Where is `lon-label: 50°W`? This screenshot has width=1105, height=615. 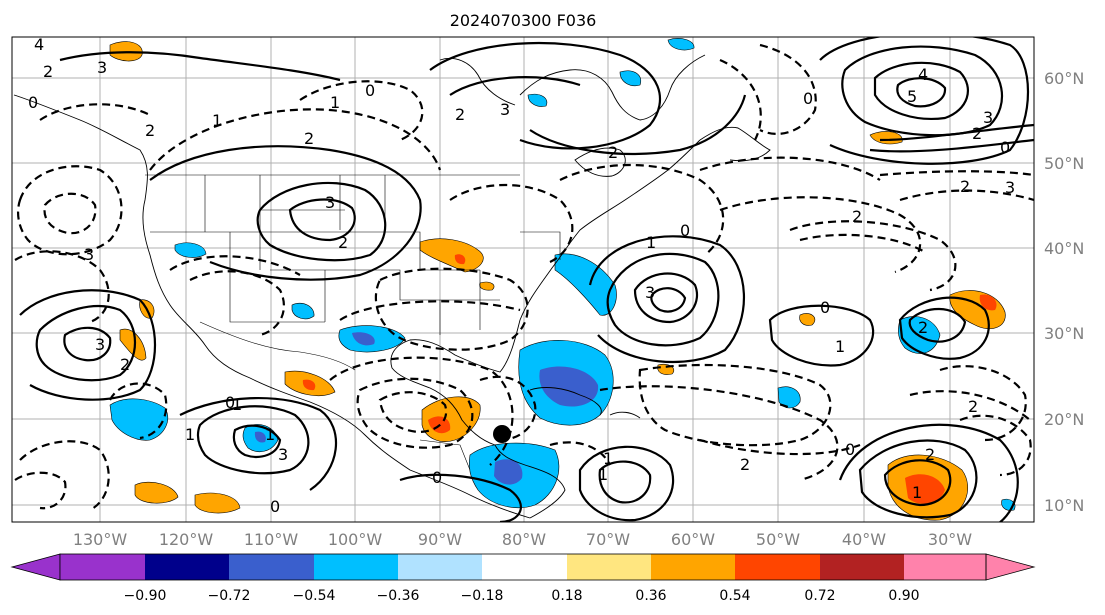
lon-label: 50°W is located at coordinates (778, 539).